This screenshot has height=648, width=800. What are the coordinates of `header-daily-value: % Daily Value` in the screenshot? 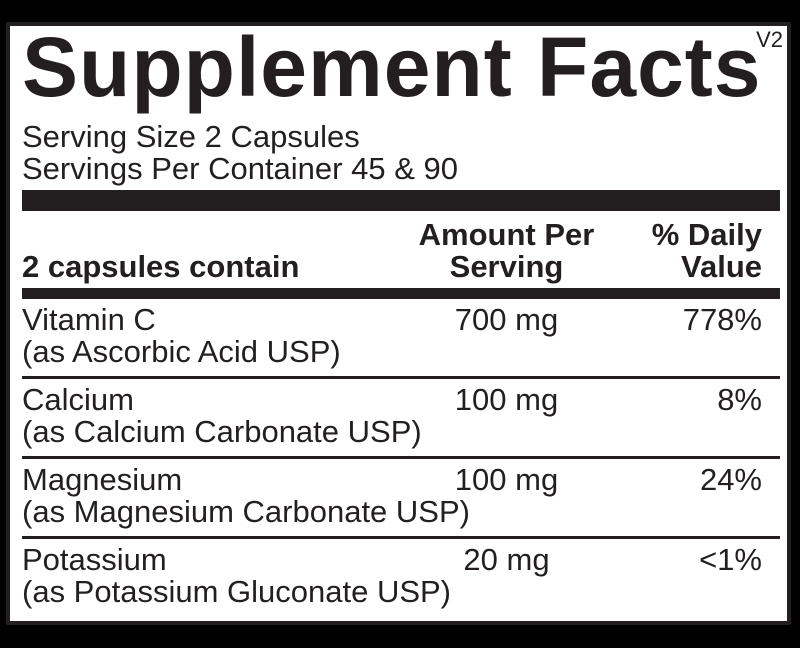 It's located at (706, 250).